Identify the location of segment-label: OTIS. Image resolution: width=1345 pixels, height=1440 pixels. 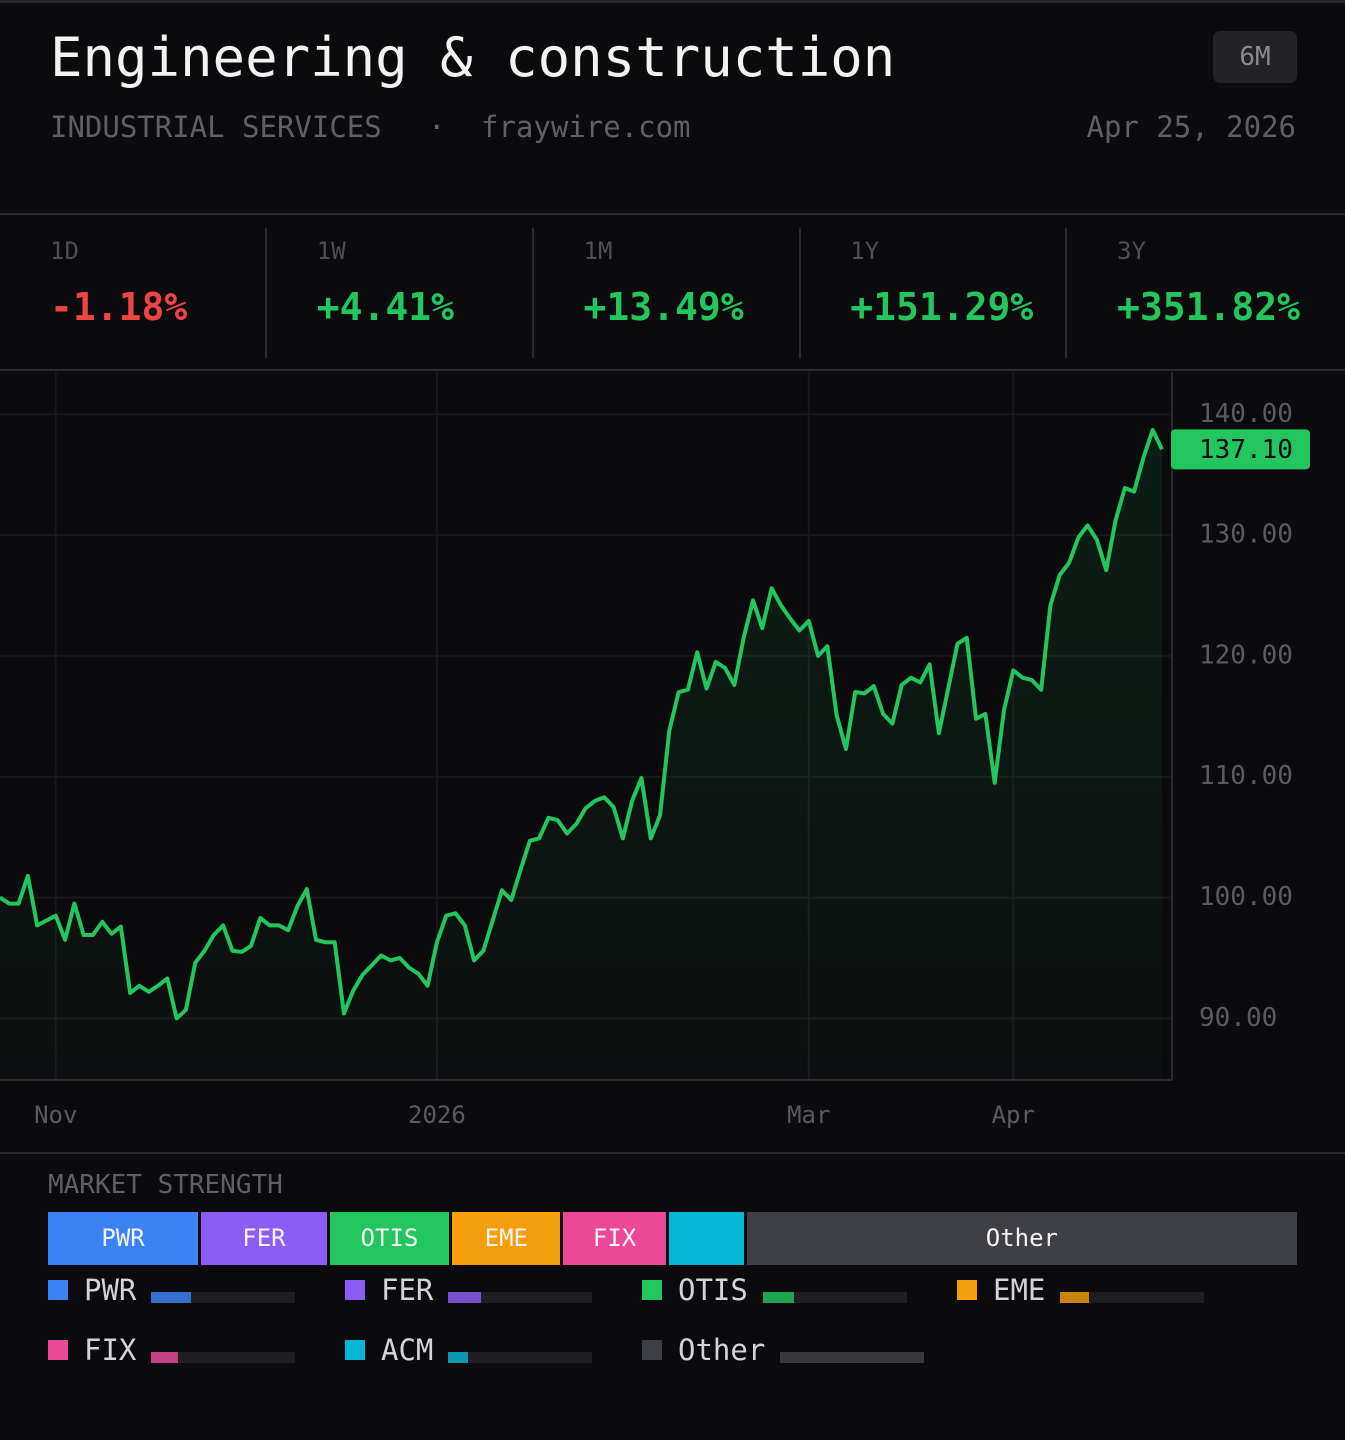
(389, 1238).